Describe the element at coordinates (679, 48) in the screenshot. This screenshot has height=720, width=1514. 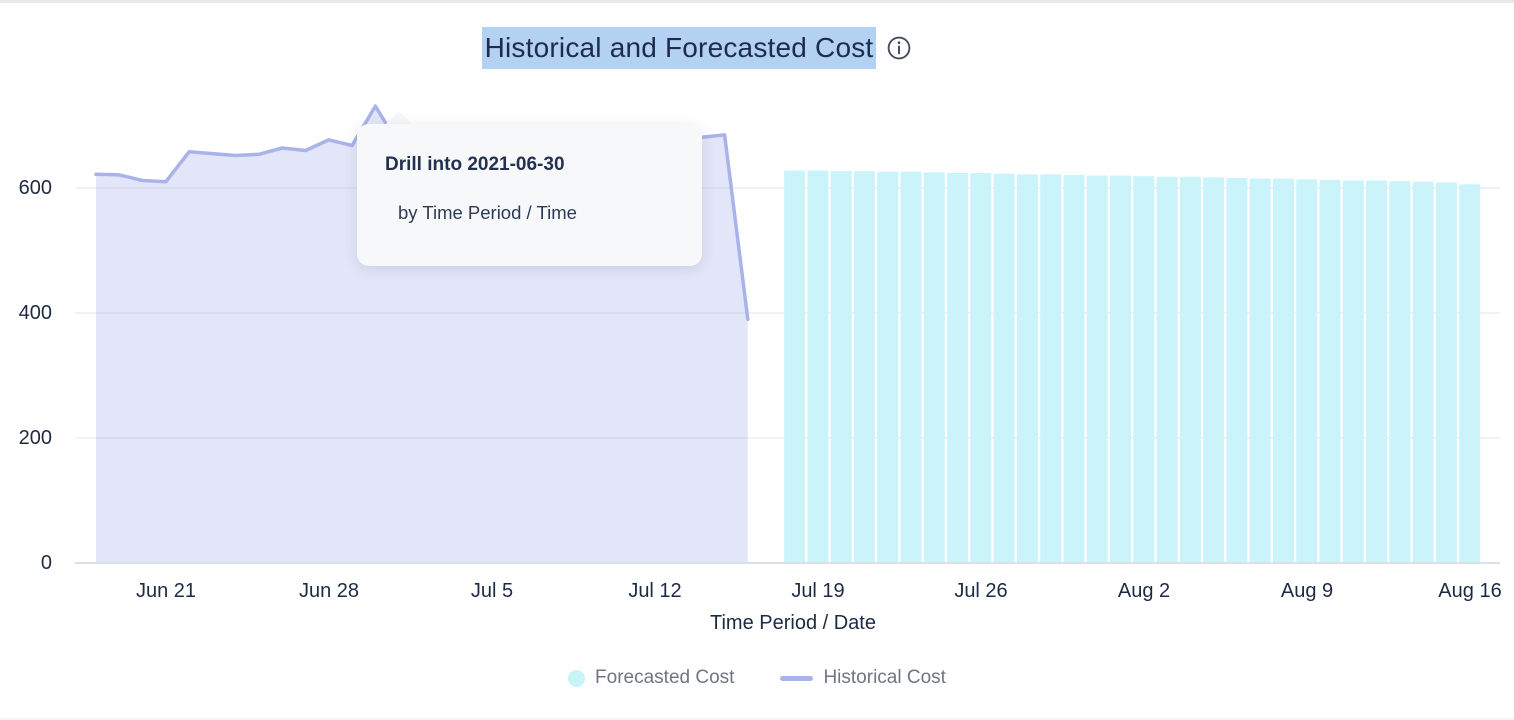
I see `chart-title: Historical and Forecasted Cost` at that location.